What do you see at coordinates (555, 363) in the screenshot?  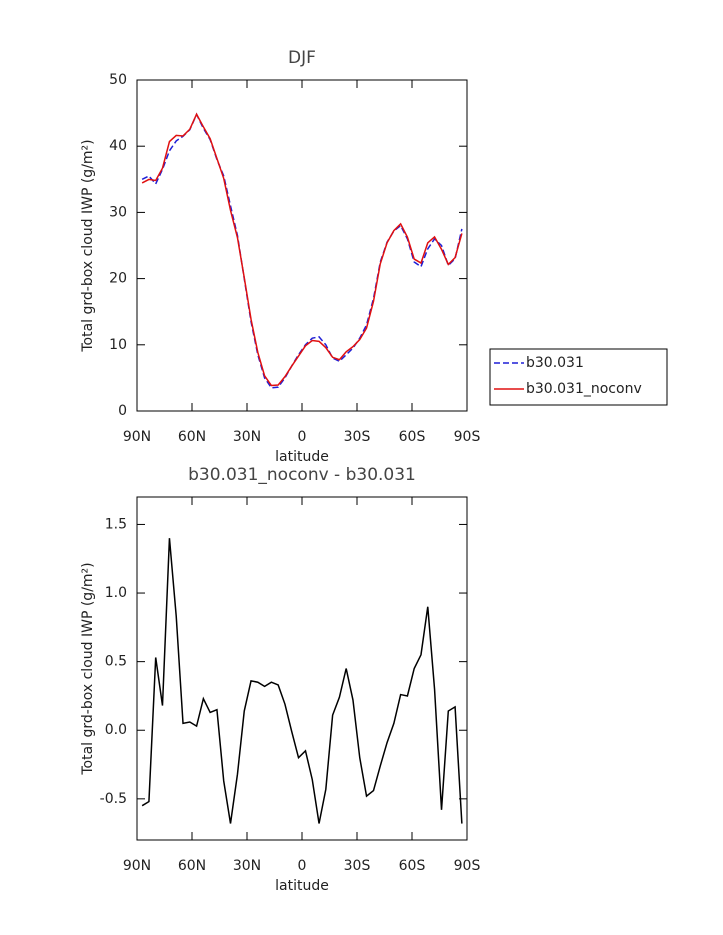 I see `legend-label: b30.031` at bounding box center [555, 363].